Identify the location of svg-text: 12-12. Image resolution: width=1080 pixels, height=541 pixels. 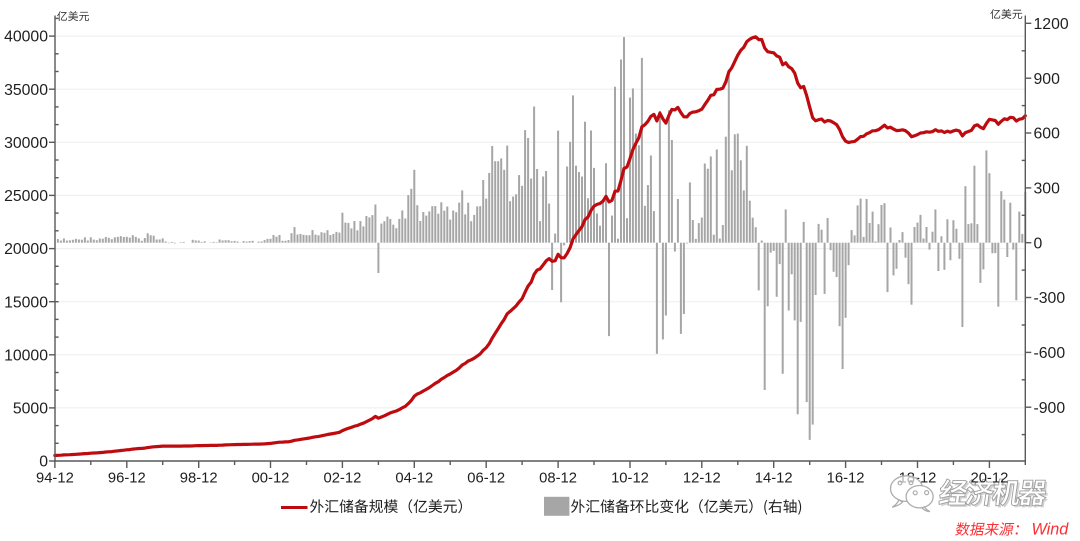
(702, 478).